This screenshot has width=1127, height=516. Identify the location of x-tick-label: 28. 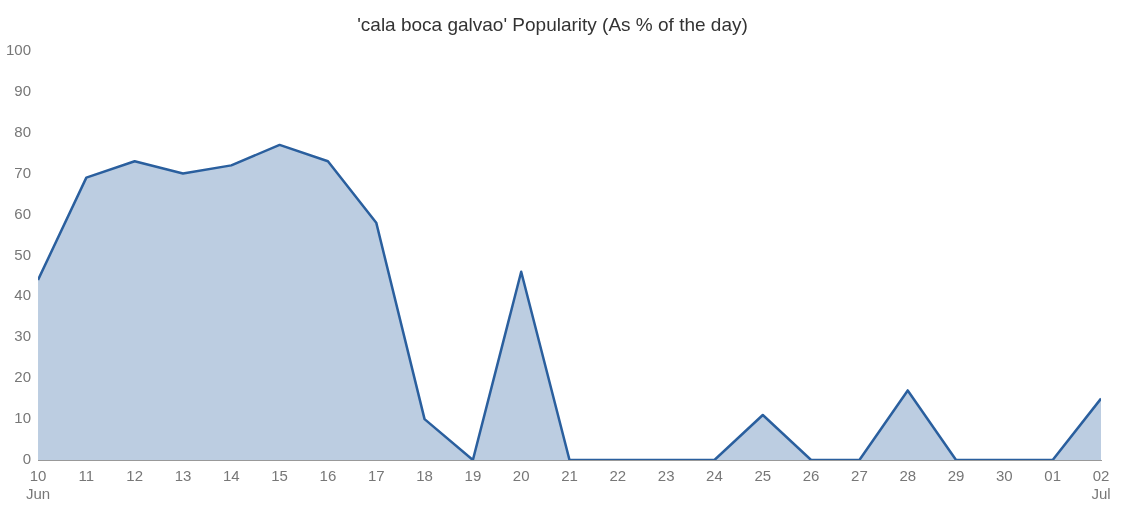
(908, 476).